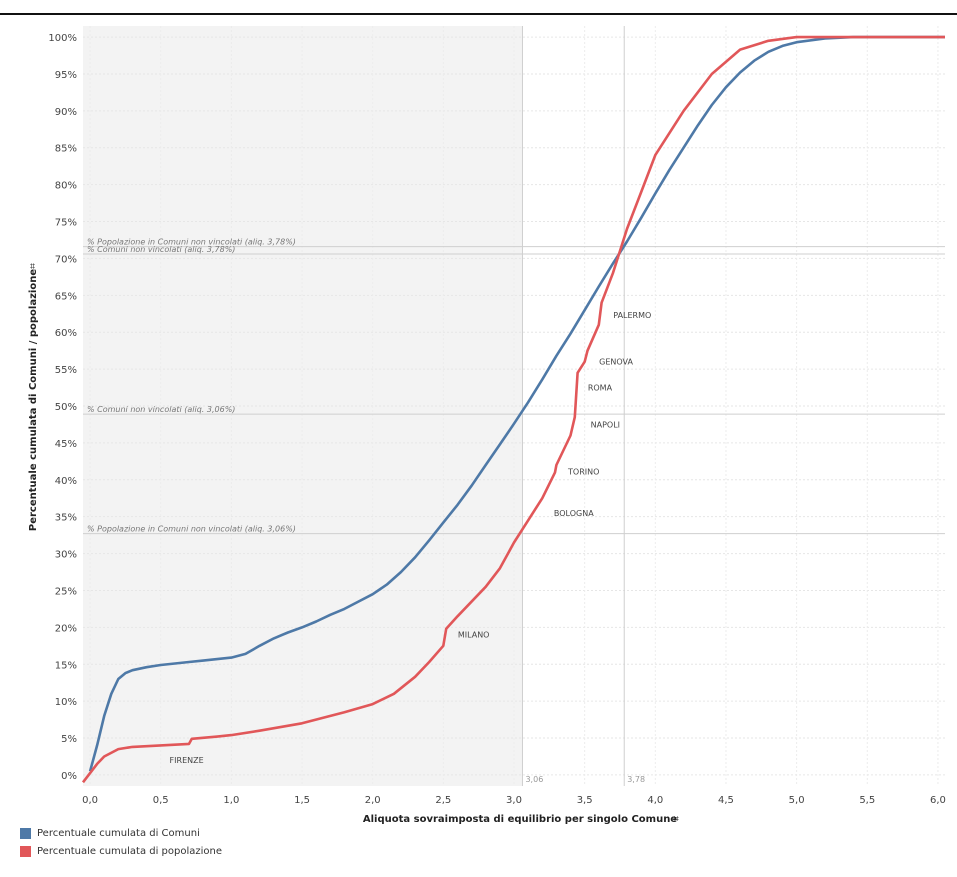 This screenshot has height=877, width=957. I want to click on y-tick-label: 80%, so click(66, 186).